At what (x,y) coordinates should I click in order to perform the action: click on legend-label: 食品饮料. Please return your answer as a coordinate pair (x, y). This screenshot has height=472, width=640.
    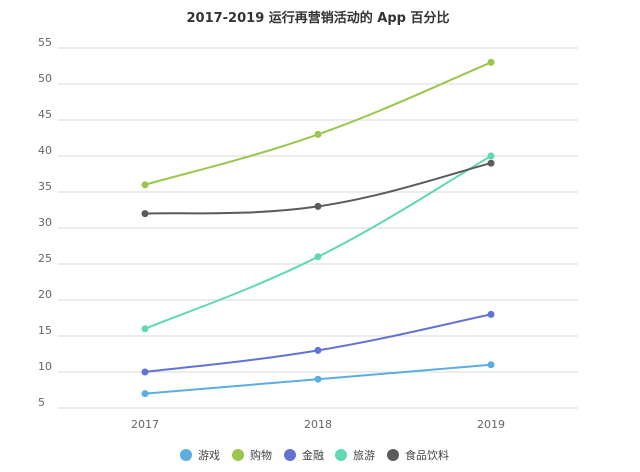
    Looking at the image, I should click on (427, 455).